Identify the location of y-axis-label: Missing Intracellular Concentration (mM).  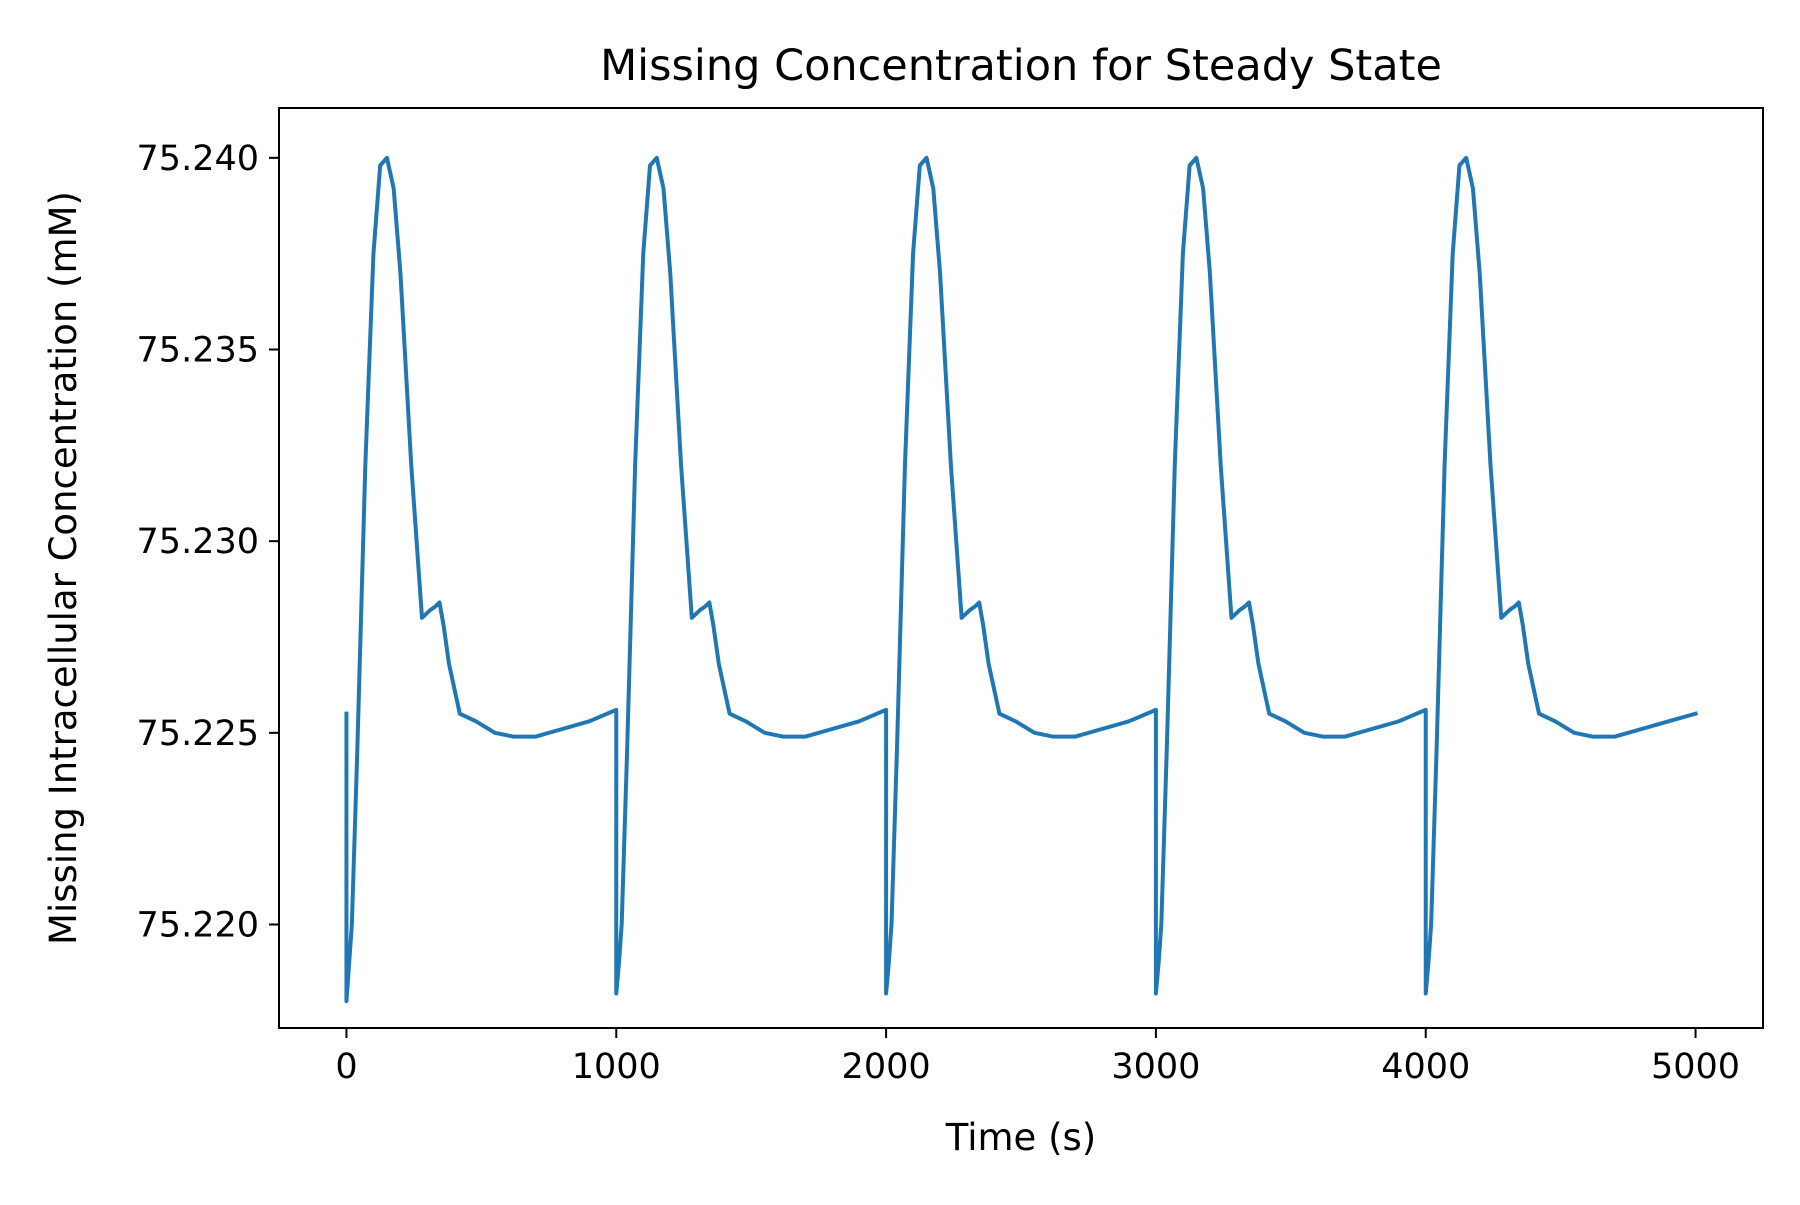
(63, 568).